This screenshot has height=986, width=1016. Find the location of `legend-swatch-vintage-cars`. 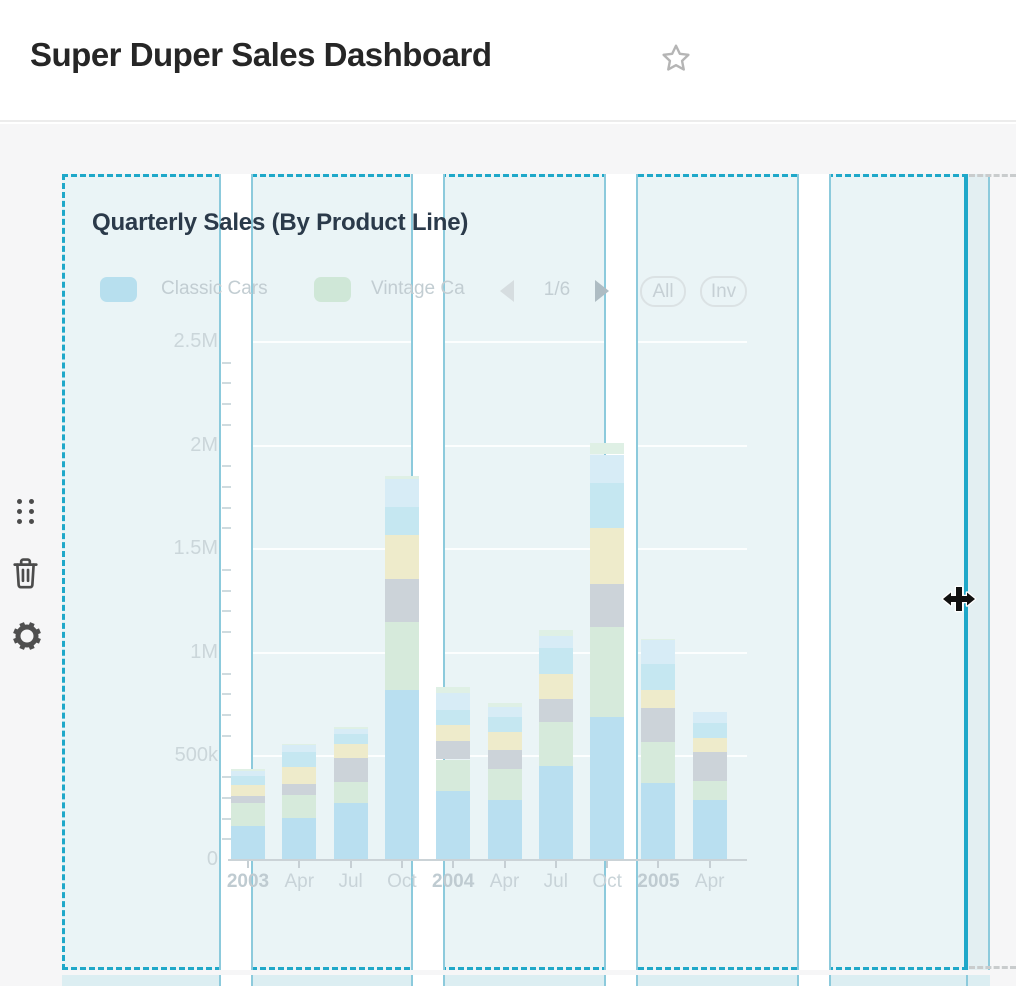

legend-swatch-vintage-cars is located at coordinates (332, 289).